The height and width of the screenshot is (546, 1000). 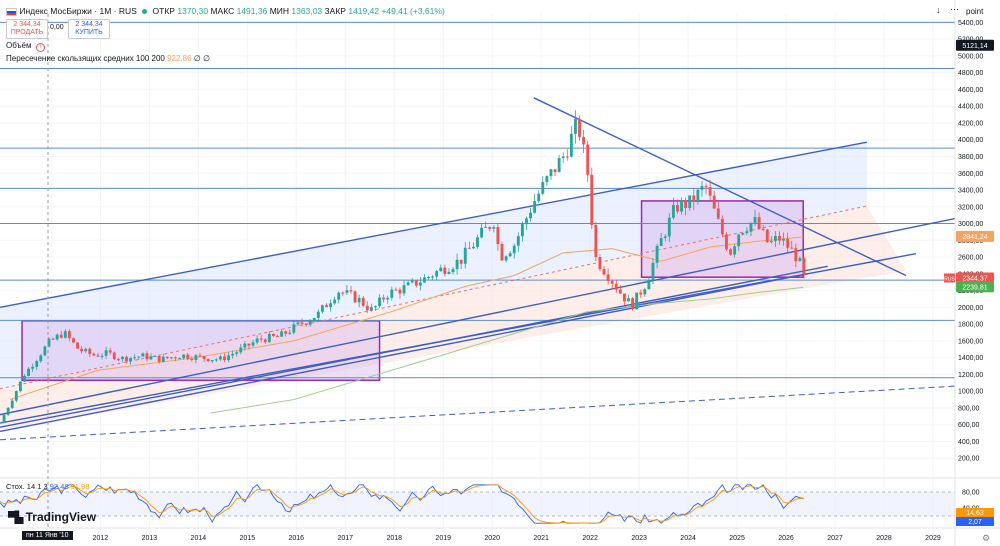 What do you see at coordinates (239, 11) in the screenshot?
I see `ohlc-high: МАКС 1491,36` at bounding box center [239, 11].